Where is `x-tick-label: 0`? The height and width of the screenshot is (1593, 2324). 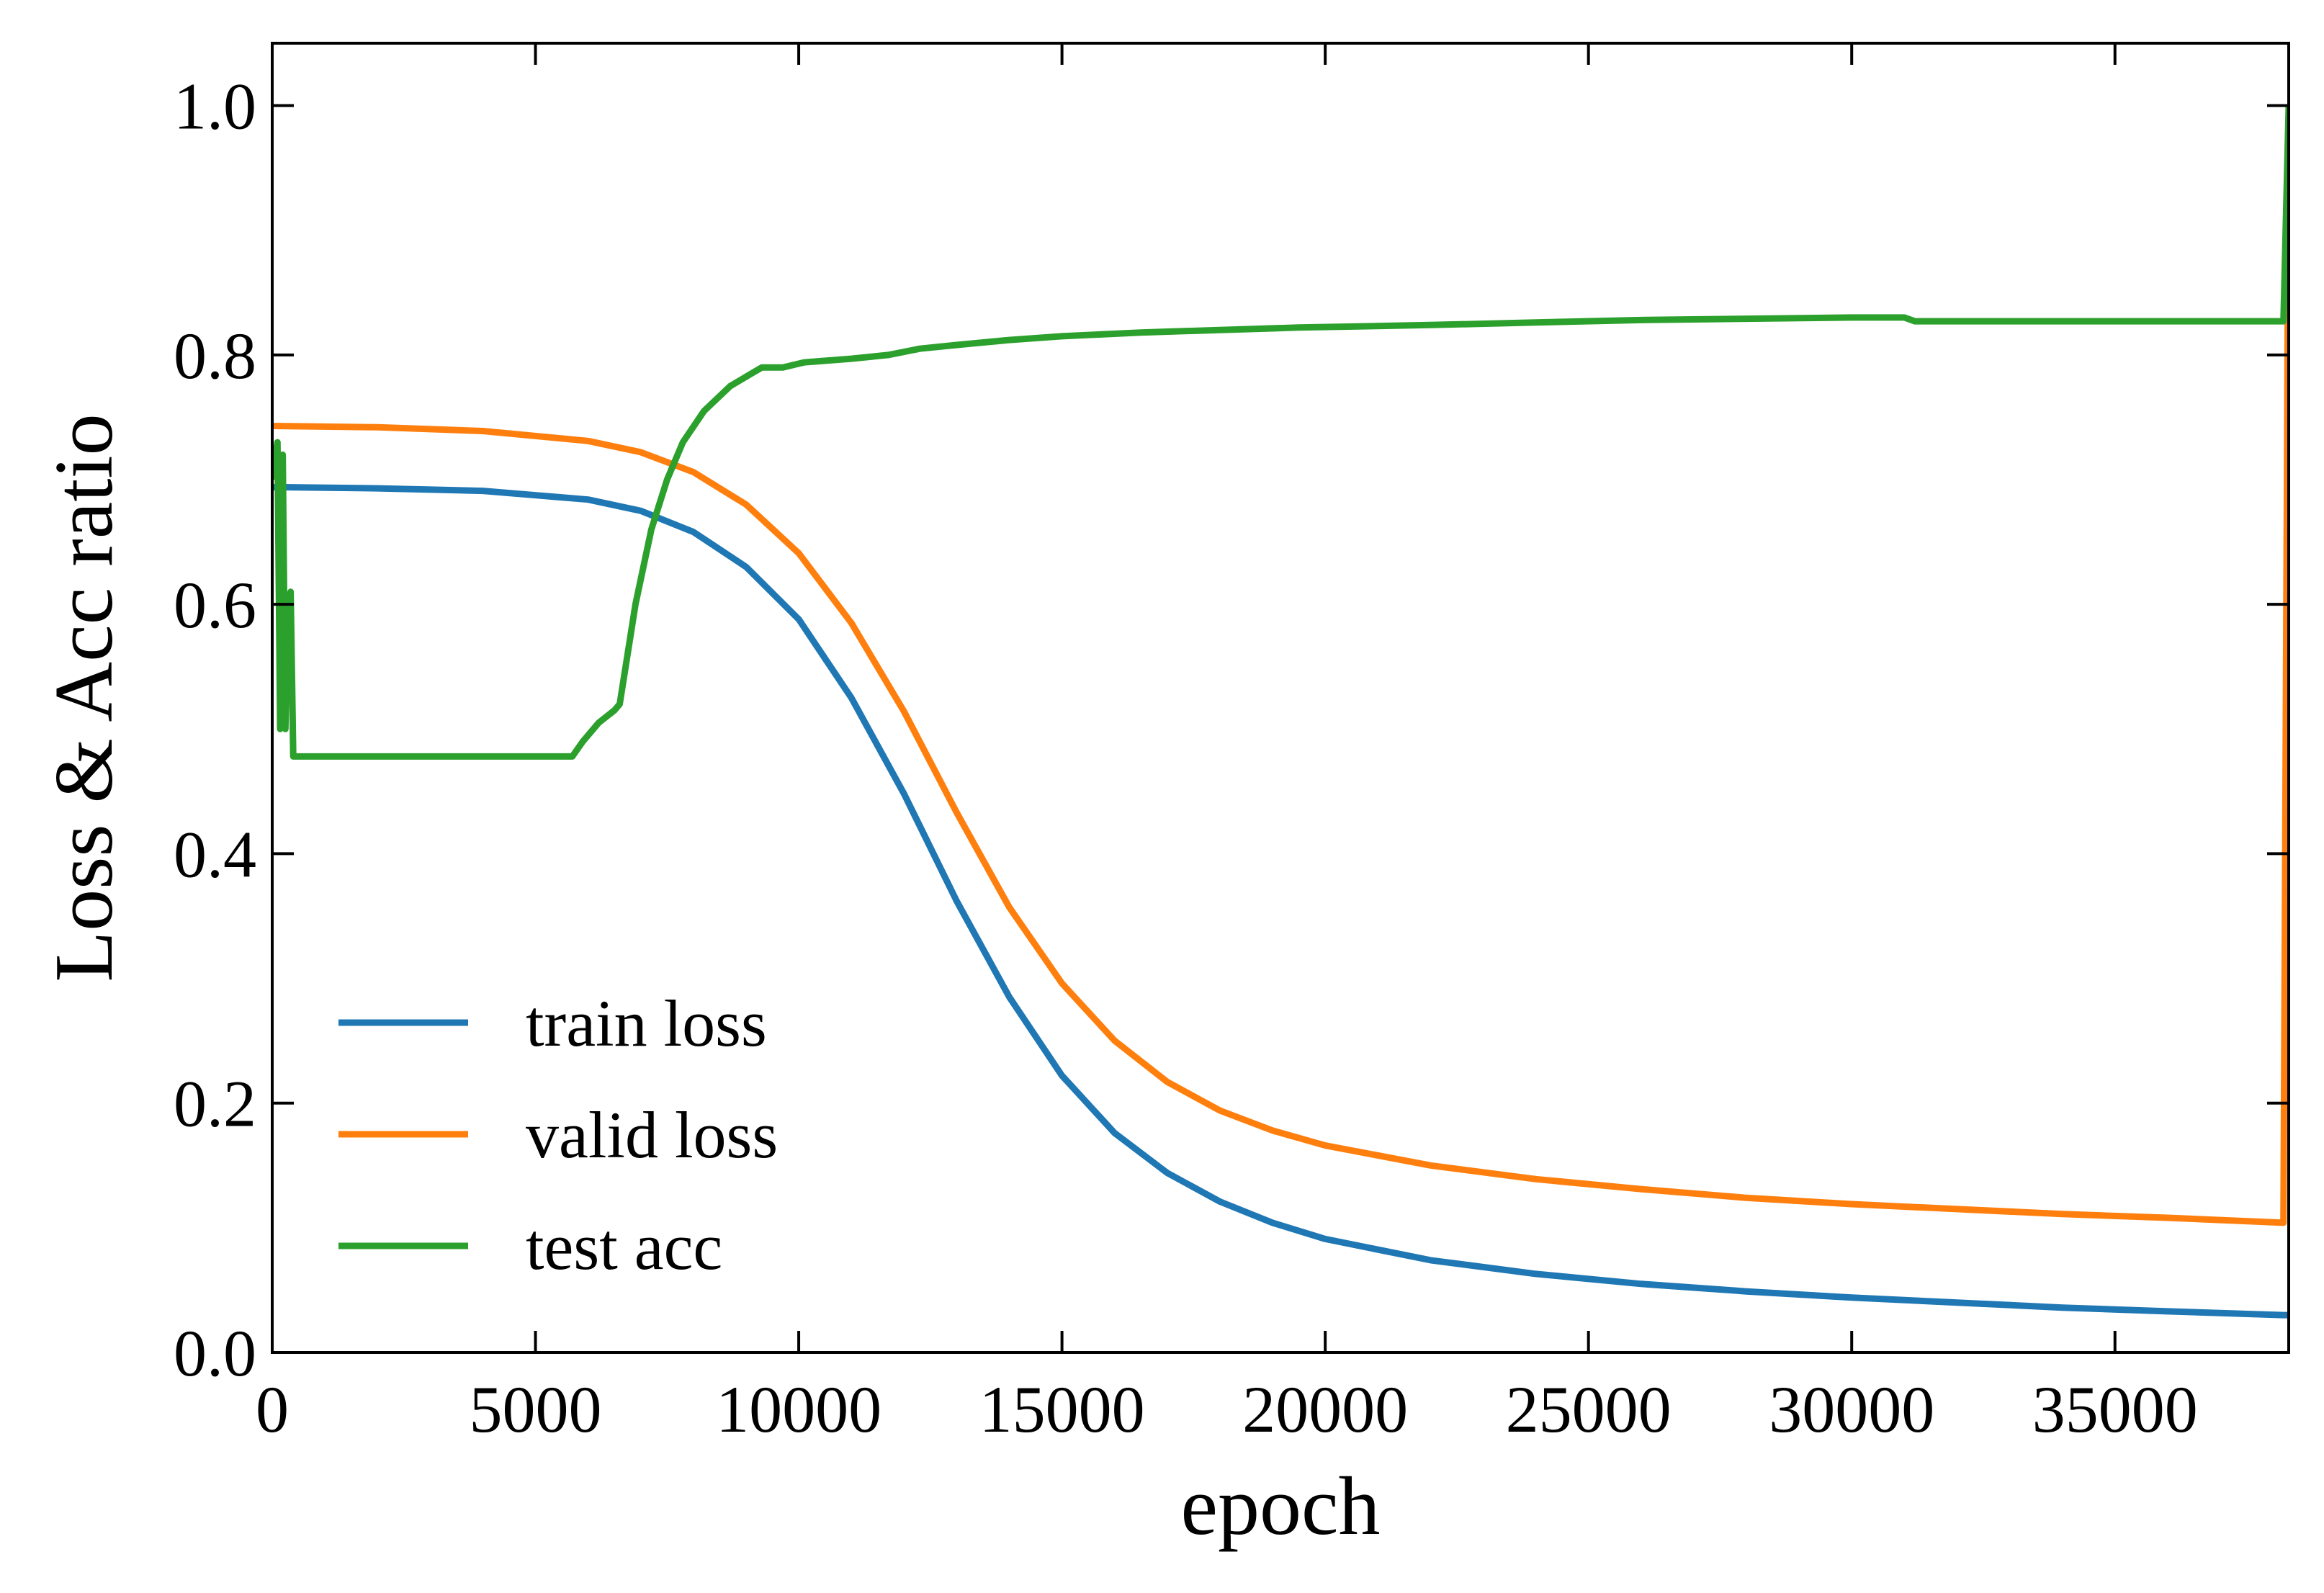 x-tick-label: 0 is located at coordinates (272, 1409).